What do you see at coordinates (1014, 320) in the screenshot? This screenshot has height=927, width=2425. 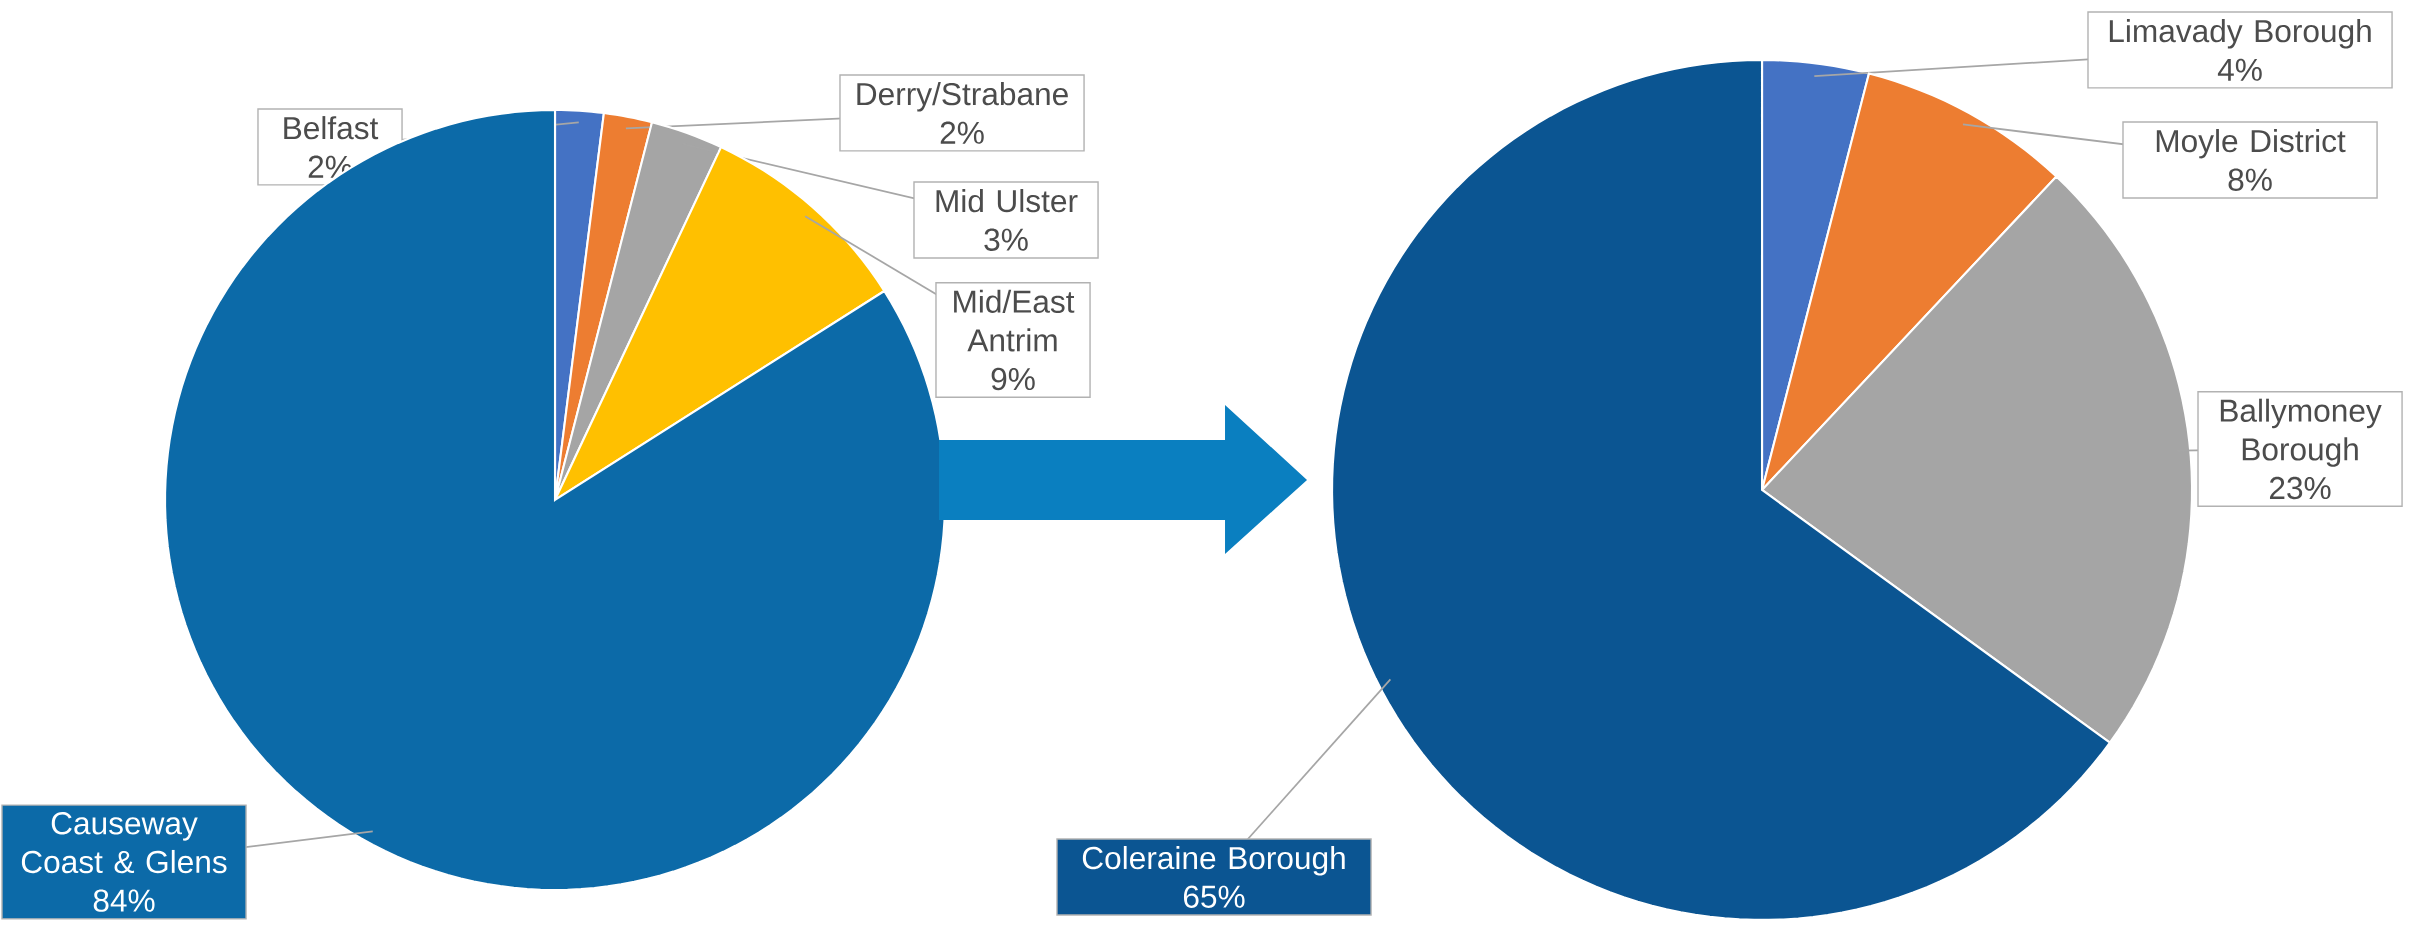 I see `slice-label: Mid/East Antrim` at bounding box center [1014, 320].